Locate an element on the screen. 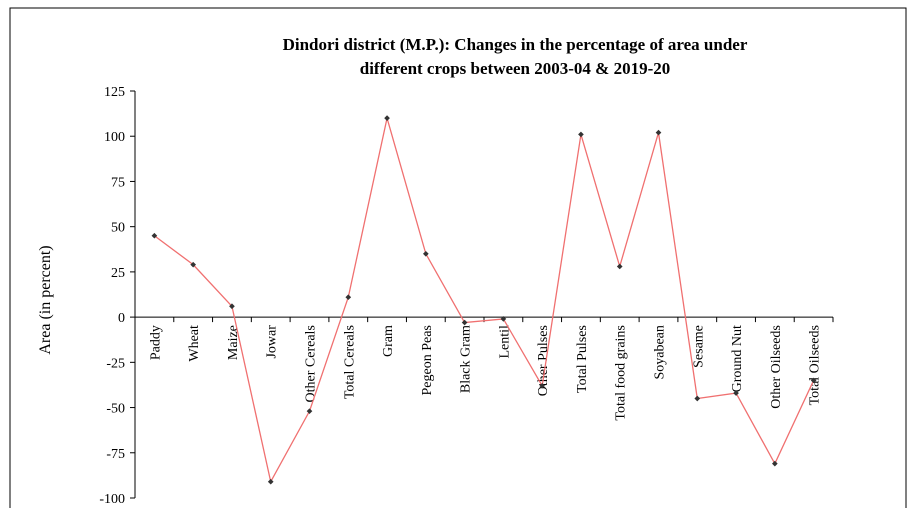  x-tick-label: Jowar is located at coordinates (272, 342).